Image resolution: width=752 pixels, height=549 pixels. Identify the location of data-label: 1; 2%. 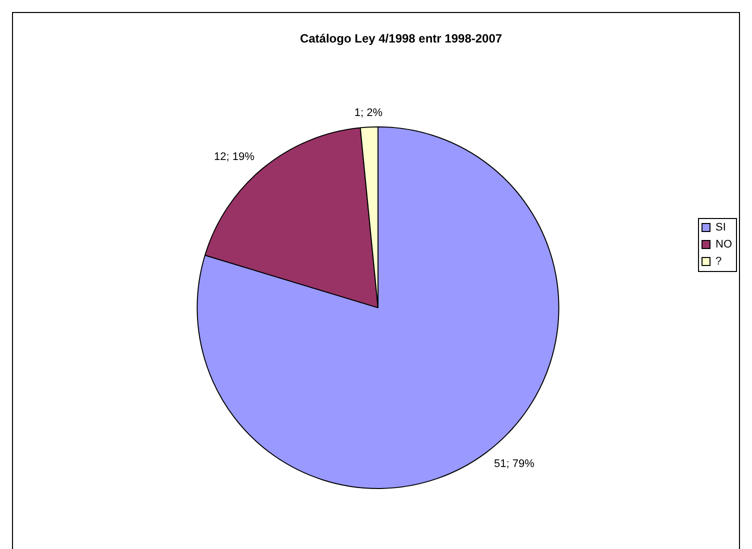
(368, 113).